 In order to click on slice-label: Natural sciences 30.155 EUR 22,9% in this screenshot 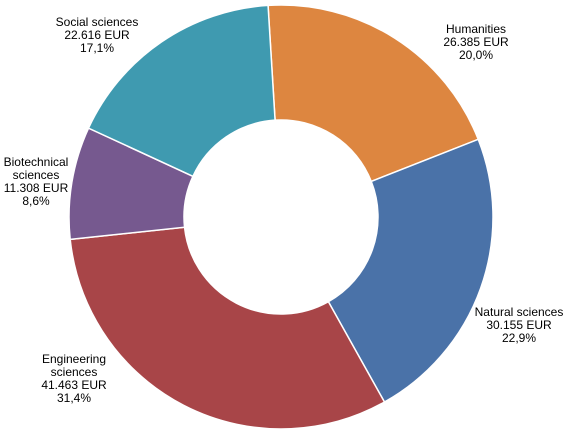, I will do `click(519, 325)`.